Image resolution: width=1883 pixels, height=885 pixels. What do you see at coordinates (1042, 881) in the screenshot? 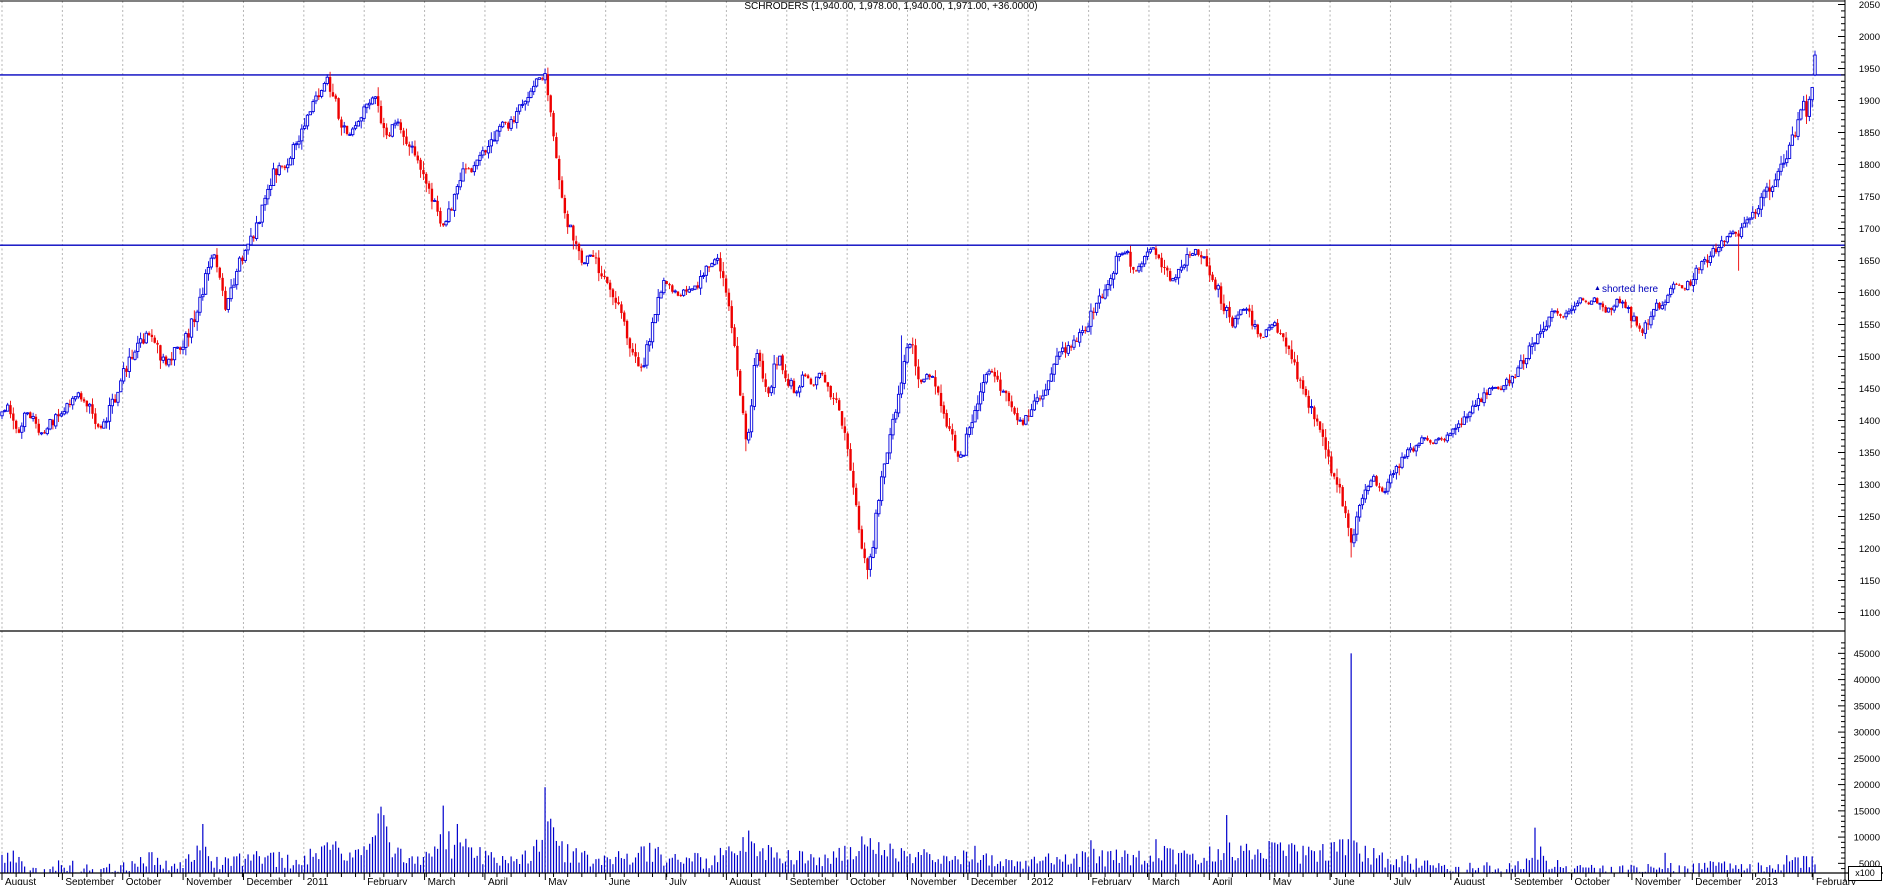
I see `svg-text: 2012` at bounding box center [1042, 881].